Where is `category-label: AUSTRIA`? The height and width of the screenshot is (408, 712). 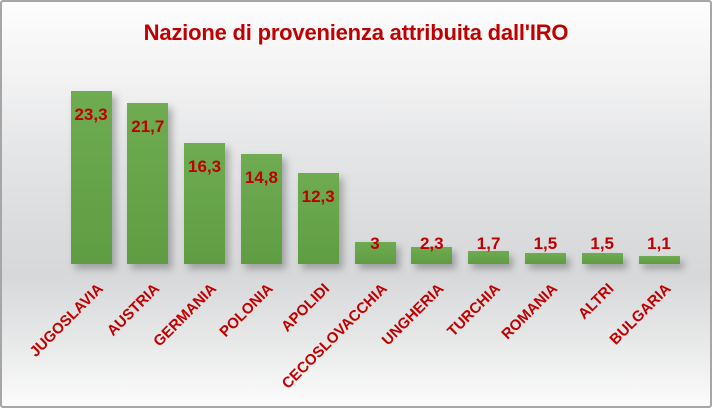 category-label: AUSTRIA is located at coordinates (133, 310).